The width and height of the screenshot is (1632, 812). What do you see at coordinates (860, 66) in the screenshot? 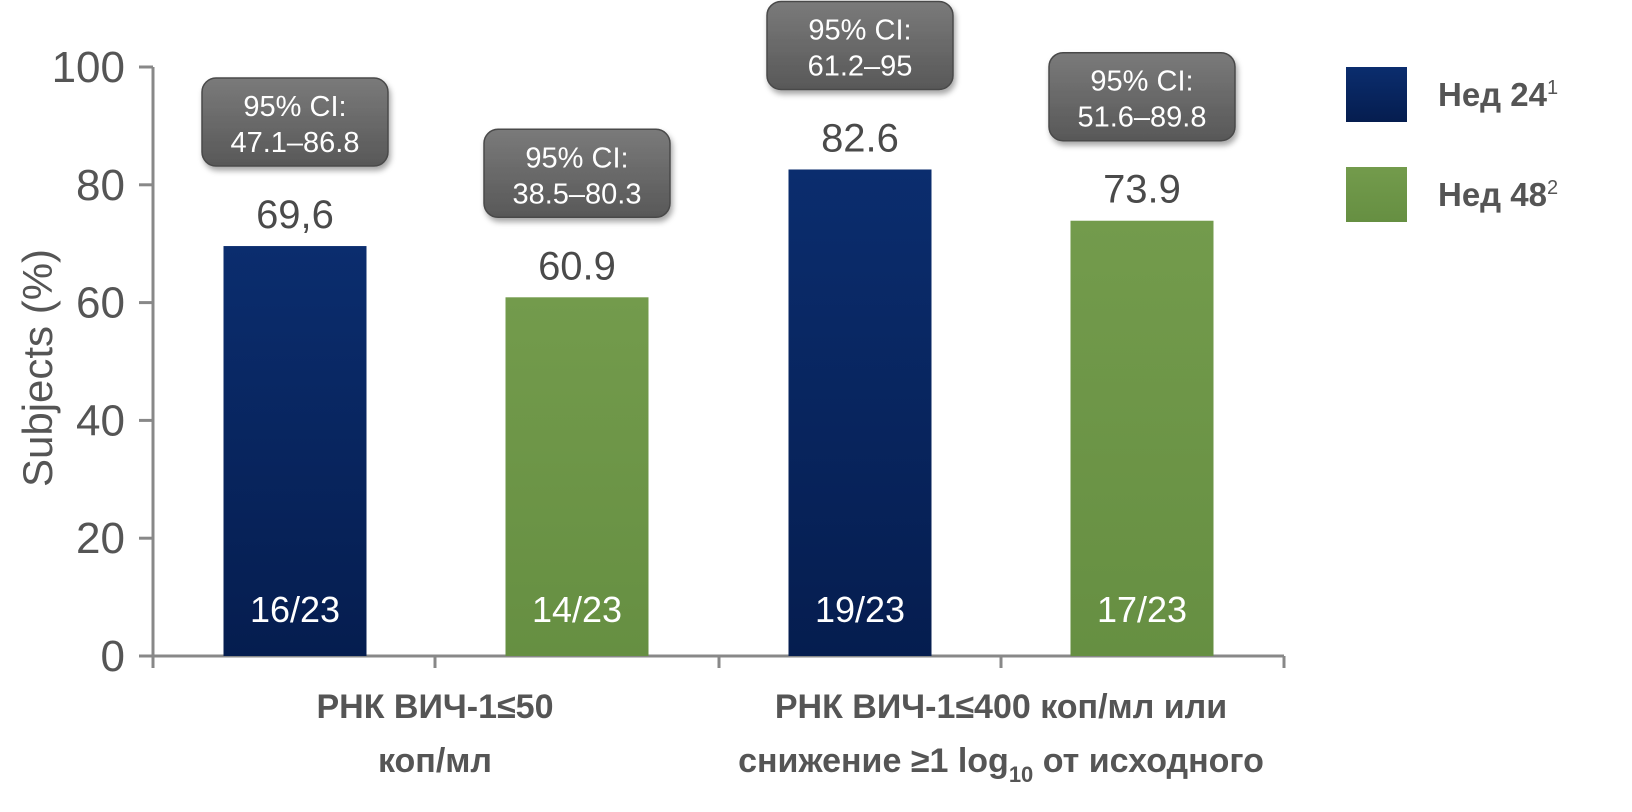
I see `ci-range: 61.2–95` at bounding box center [860, 66].